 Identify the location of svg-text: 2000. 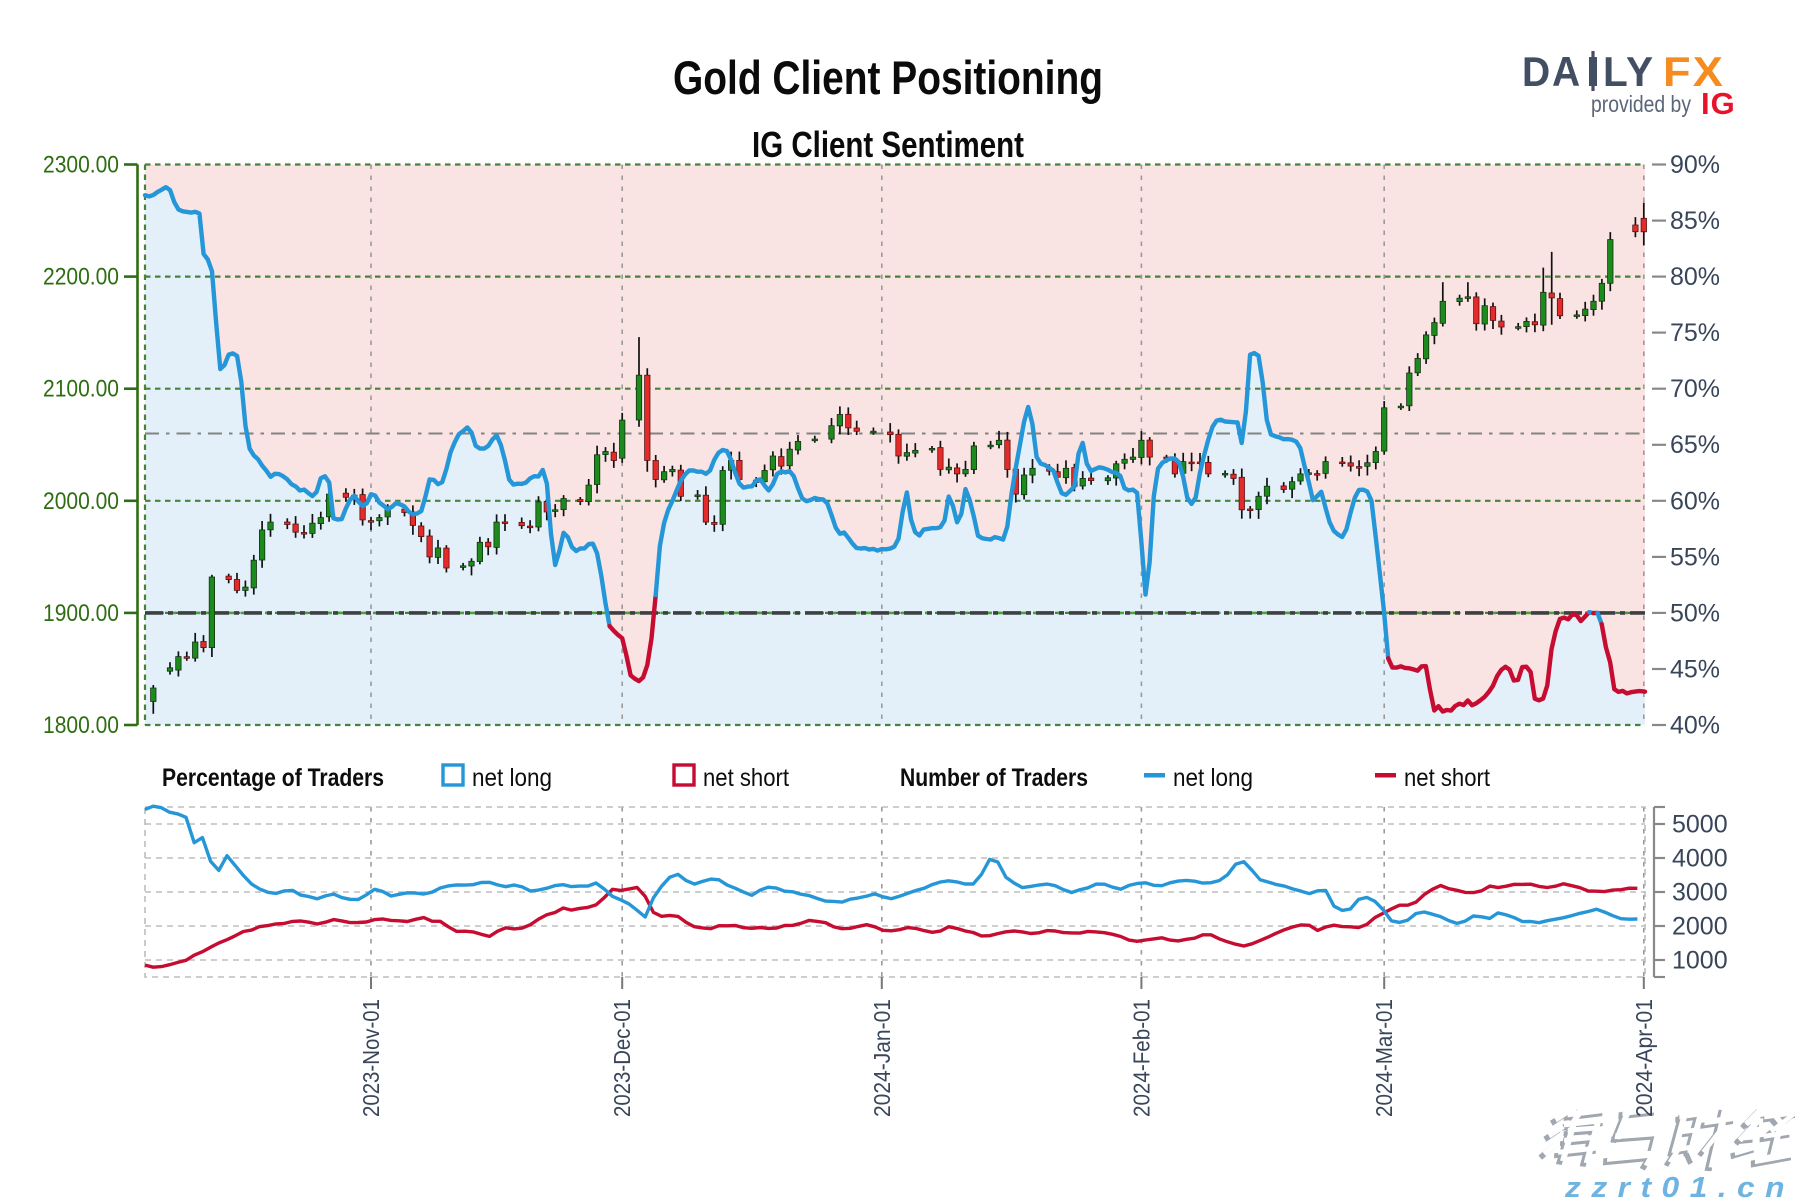
(1700, 927).